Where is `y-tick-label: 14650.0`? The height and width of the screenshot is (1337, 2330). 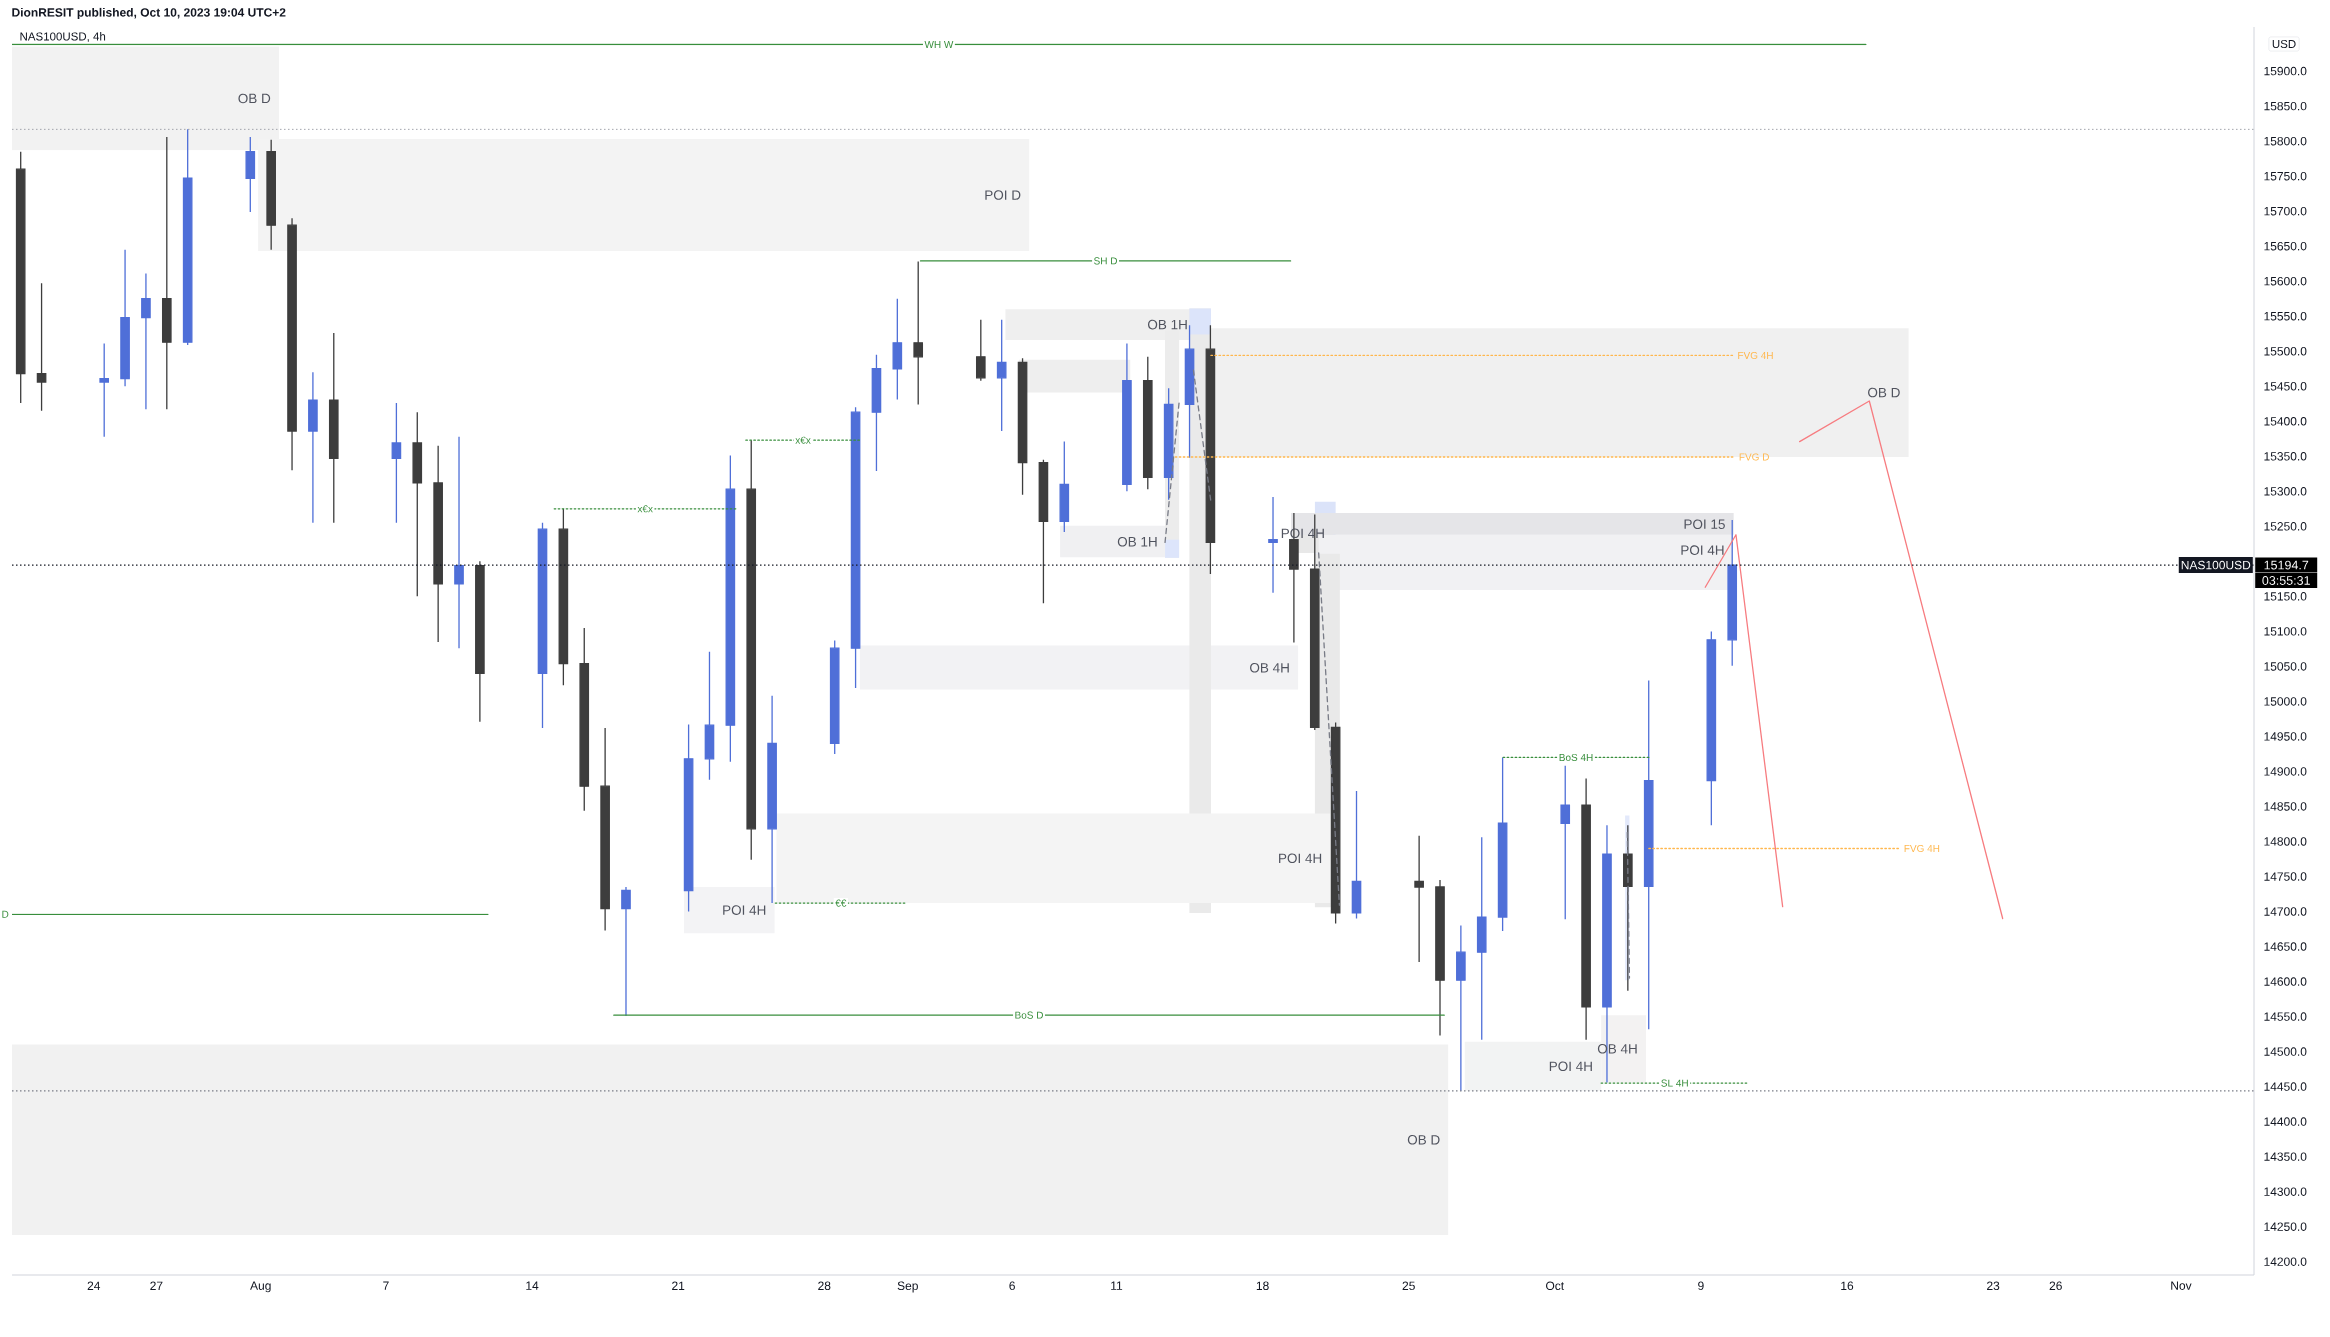
y-tick-label: 14650.0 is located at coordinates (2285, 946).